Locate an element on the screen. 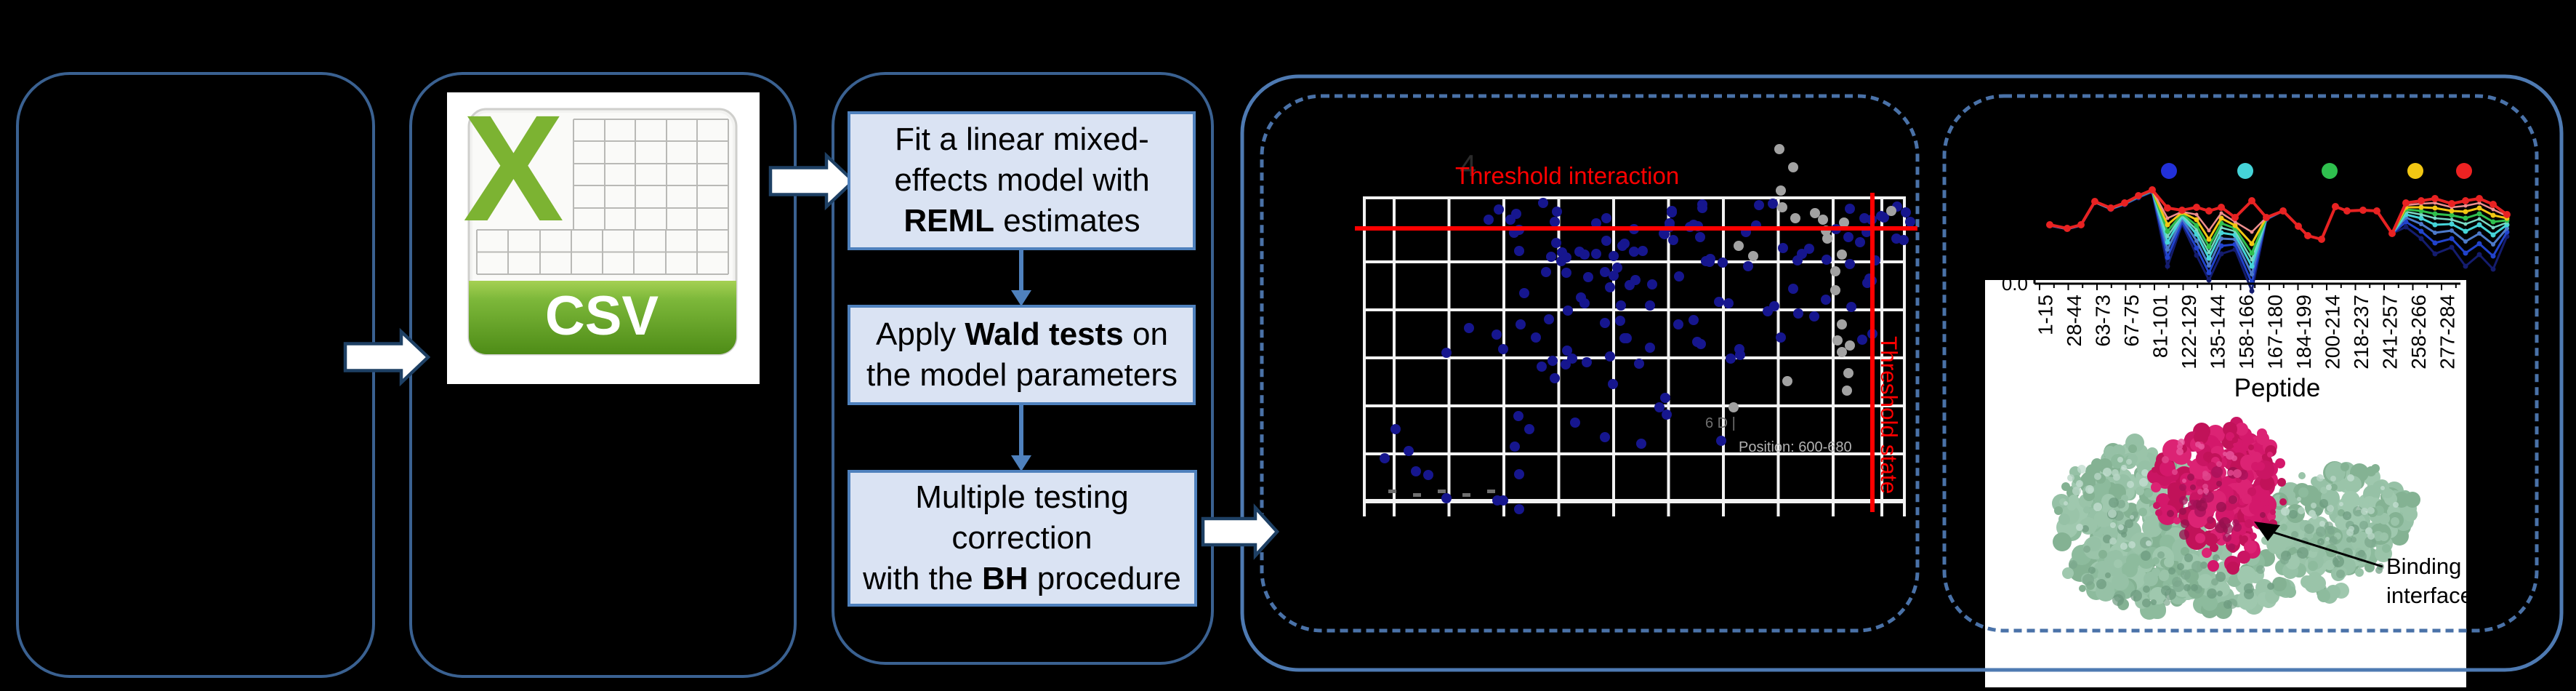 The width and height of the screenshot is (2576, 691). svg-text: 28-44 is located at coordinates (2074, 321).